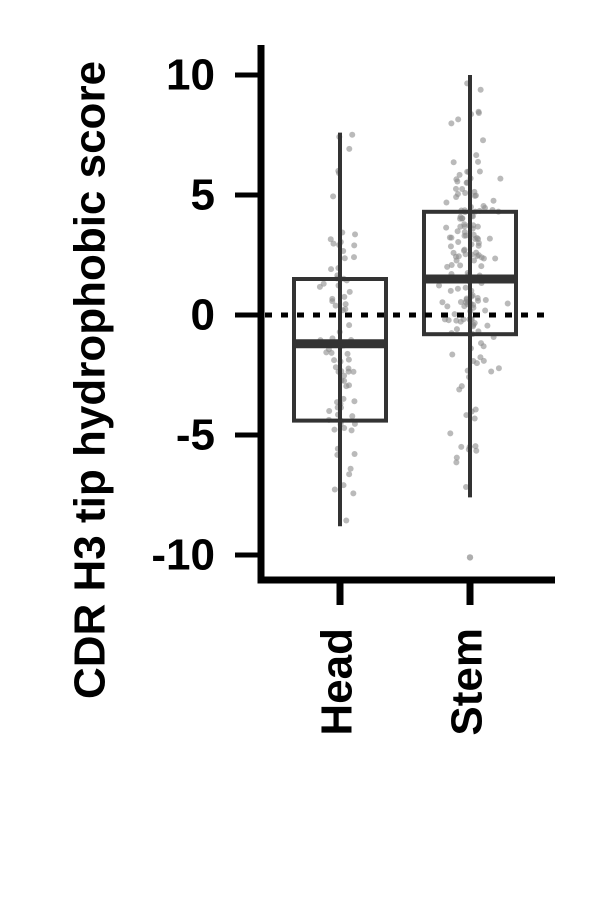 The image size is (600, 900). I want to click on x-tick-label-stem: Stem, so click(467, 682).